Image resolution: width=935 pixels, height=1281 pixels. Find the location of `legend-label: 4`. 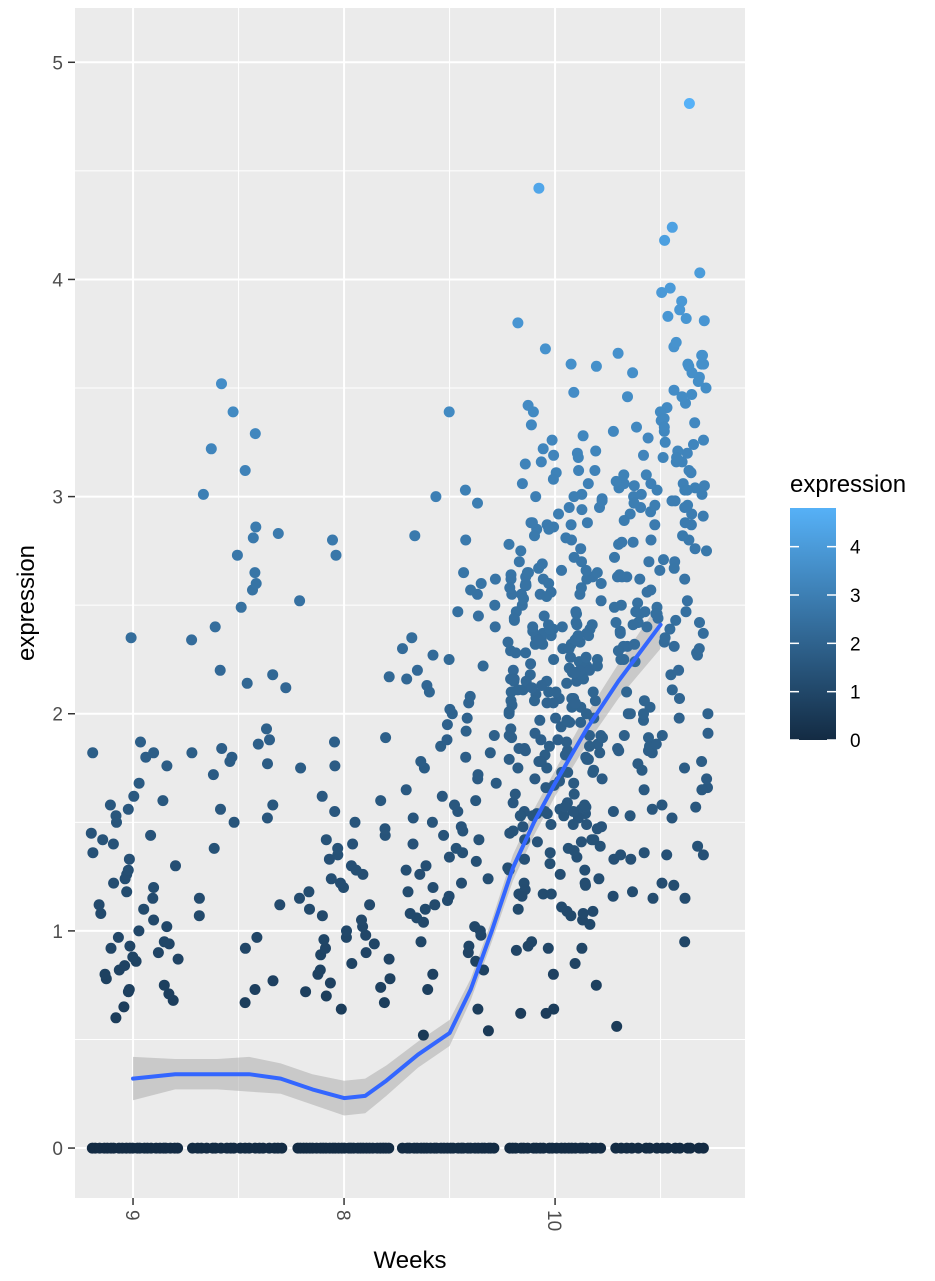

legend-label: 4 is located at coordinates (855, 548).